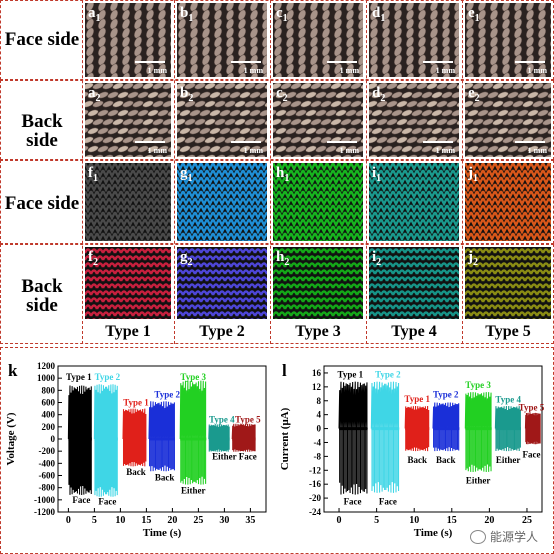 This screenshot has width=554, height=554. What do you see at coordinates (187, 14) in the screenshot?
I see `panel-label: b1` at bounding box center [187, 14].